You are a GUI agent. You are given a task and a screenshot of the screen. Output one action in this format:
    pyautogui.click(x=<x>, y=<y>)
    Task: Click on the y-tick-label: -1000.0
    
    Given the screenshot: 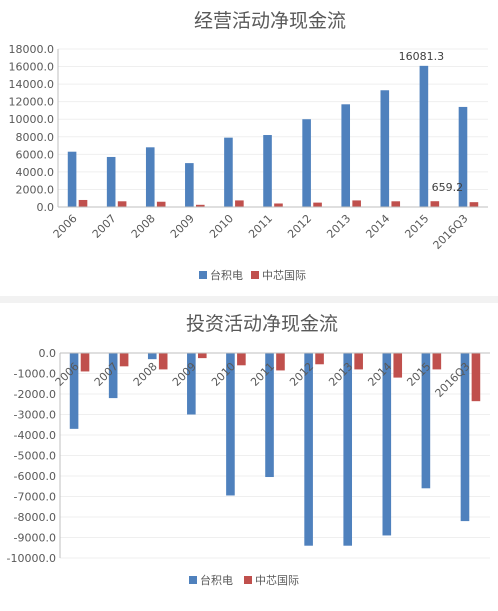 What is the action you would take?
    pyautogui.click(x=35, y=374)
    